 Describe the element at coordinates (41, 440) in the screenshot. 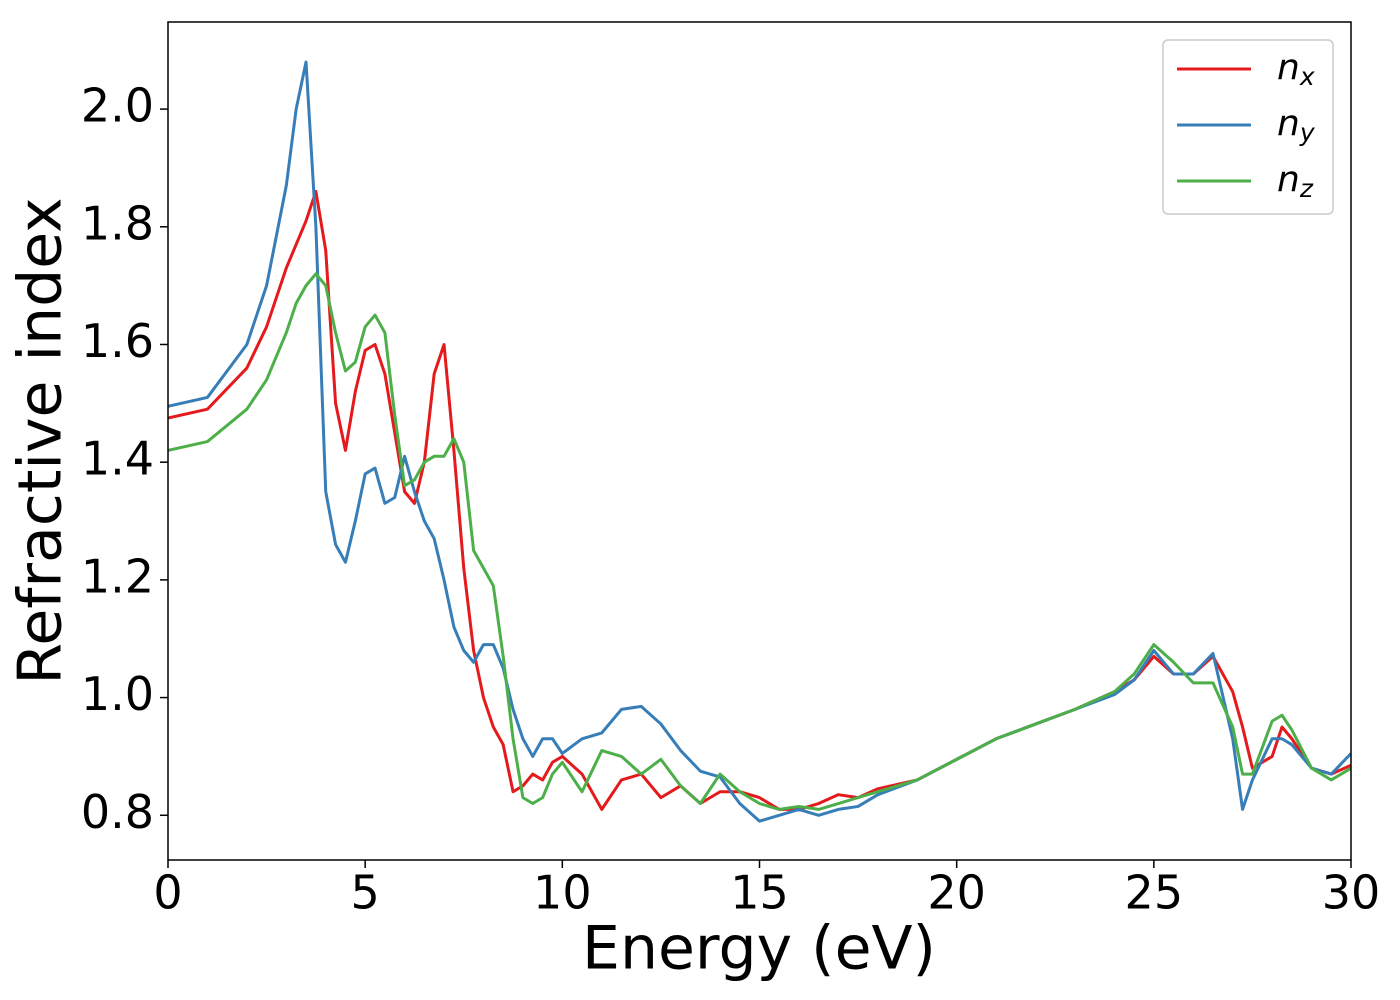

I see `y-axis-label: Refractive index` at that location.